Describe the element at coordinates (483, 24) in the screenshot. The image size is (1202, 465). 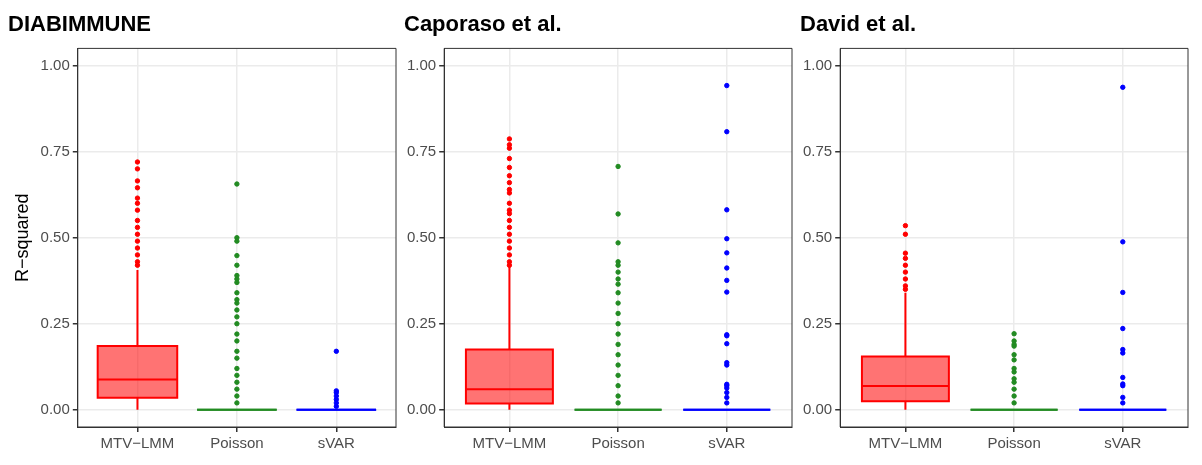
I see `chart-title: Caporaso et al.` at that location.